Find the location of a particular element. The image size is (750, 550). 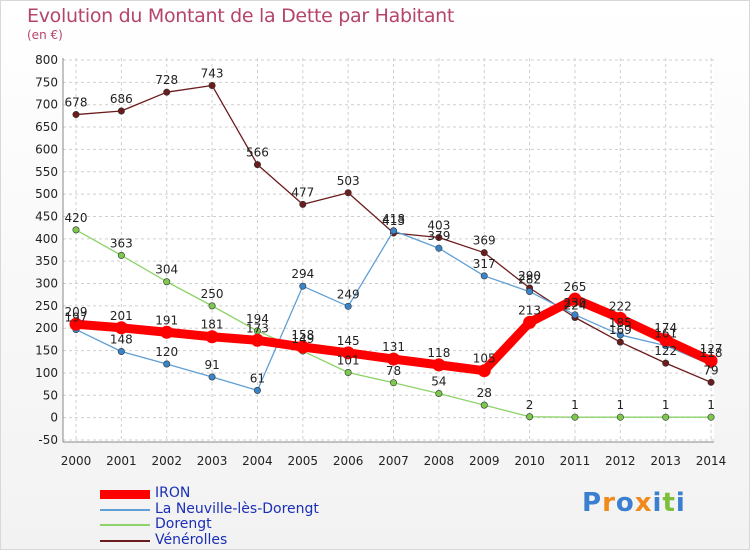

x-tick-label: 2011 is located at coordinates (575, 461).